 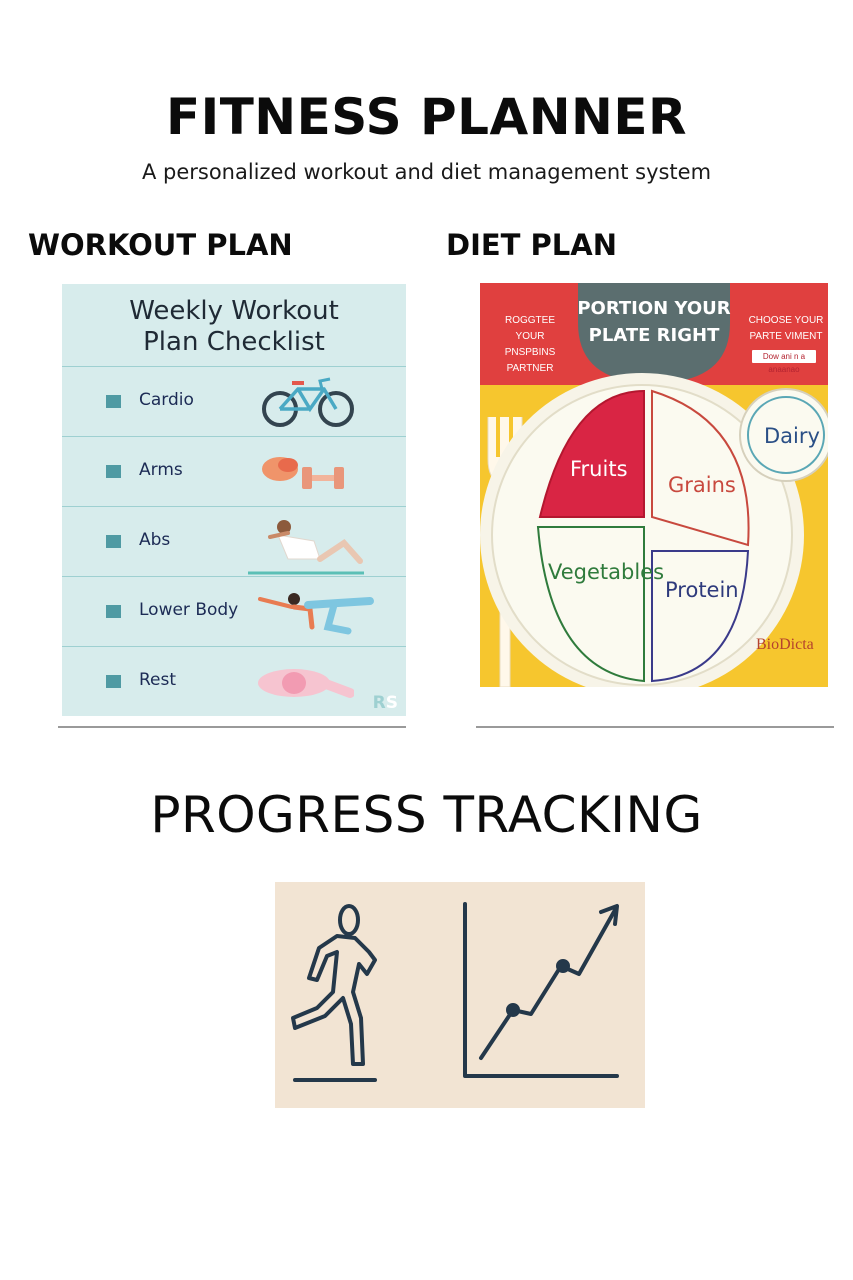 What do you see at coordinates (654, 308) in the screenshot?
I see `diet-banner-line1: PORTION YOUR` at bounding box center [654, 308].